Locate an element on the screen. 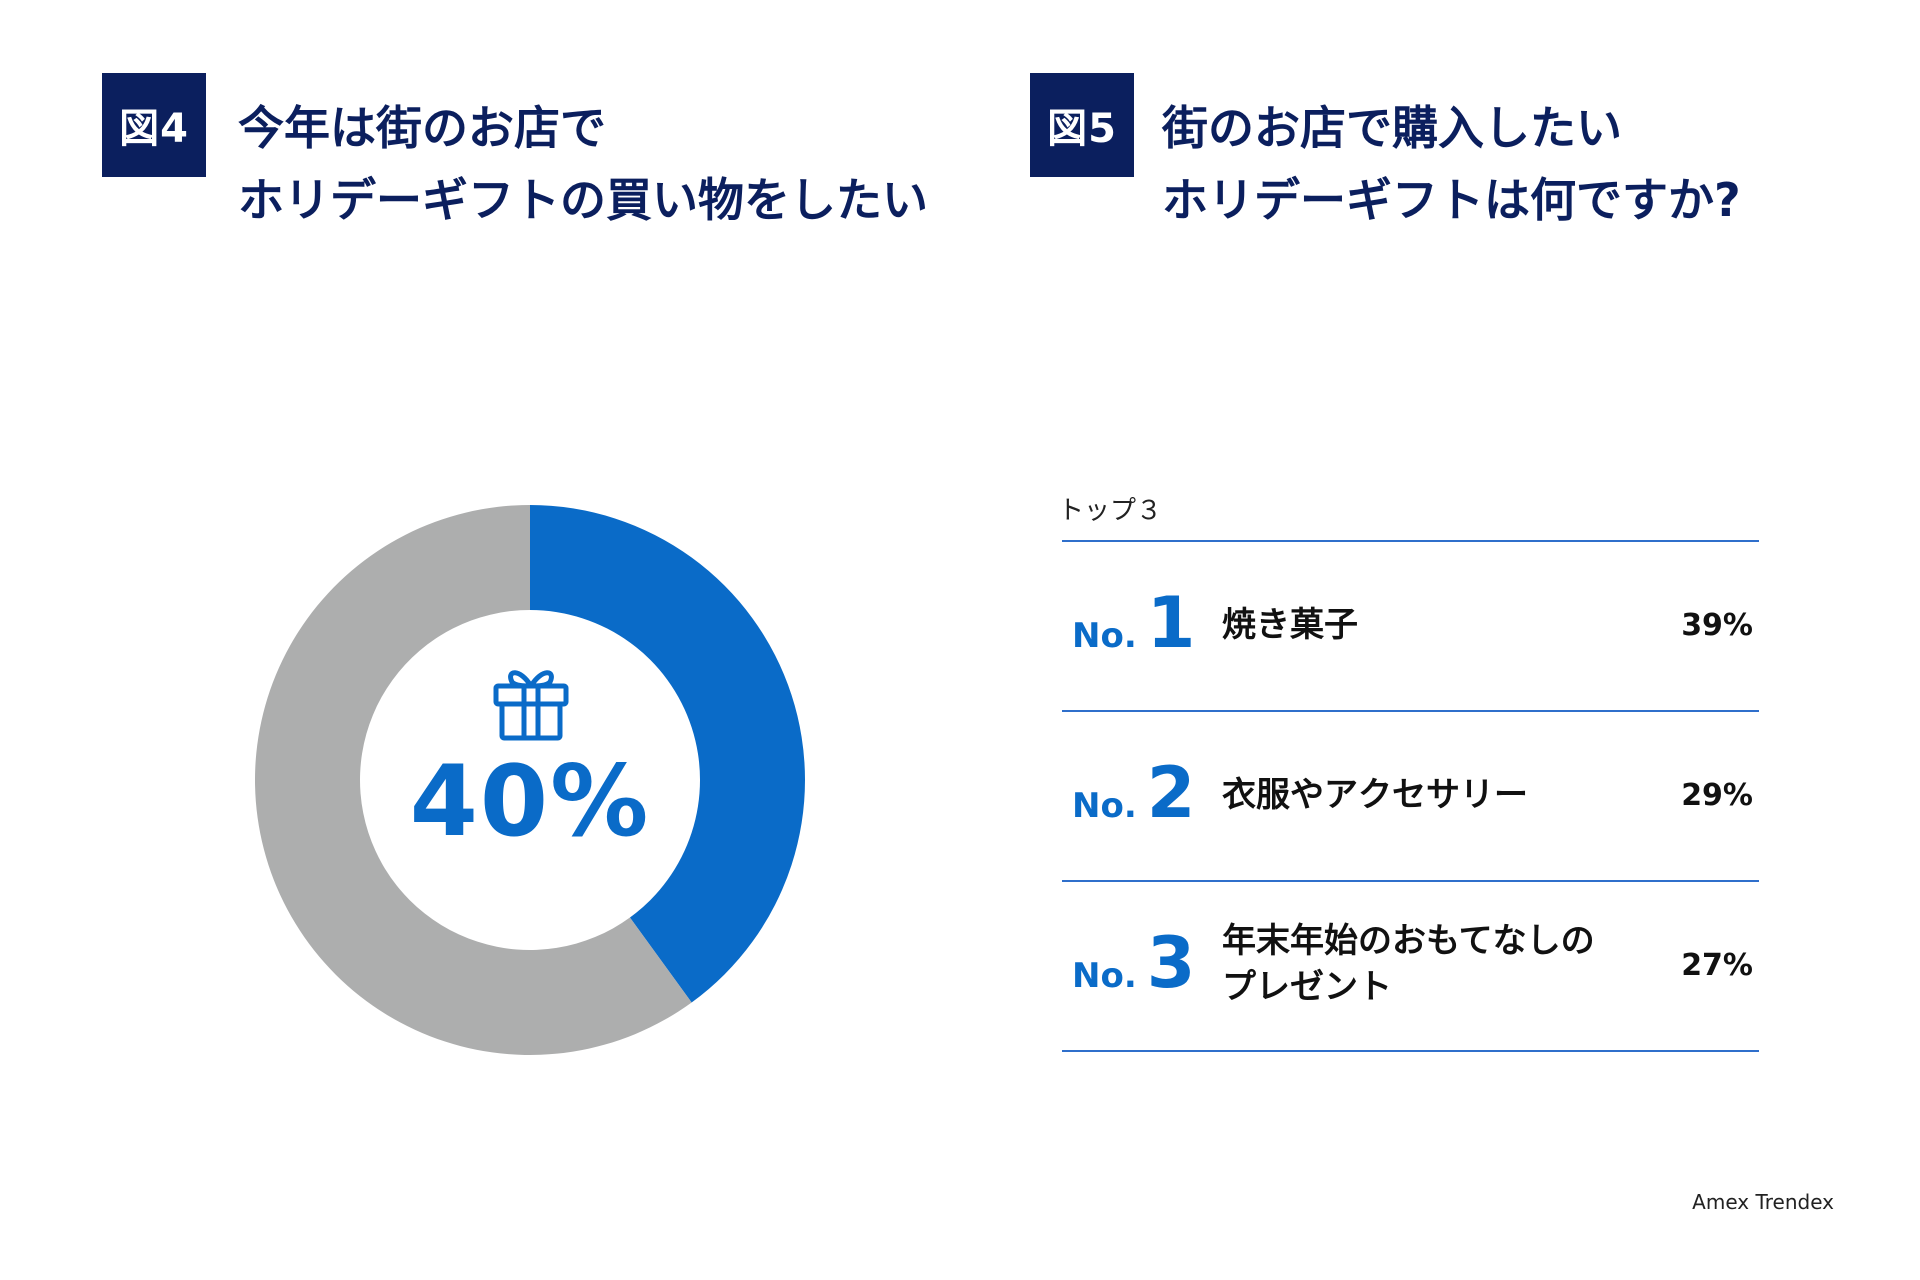 The width and height of the screenshot is (1920, 1280). rank-value: 29% is located at coordinates (1717, 795).